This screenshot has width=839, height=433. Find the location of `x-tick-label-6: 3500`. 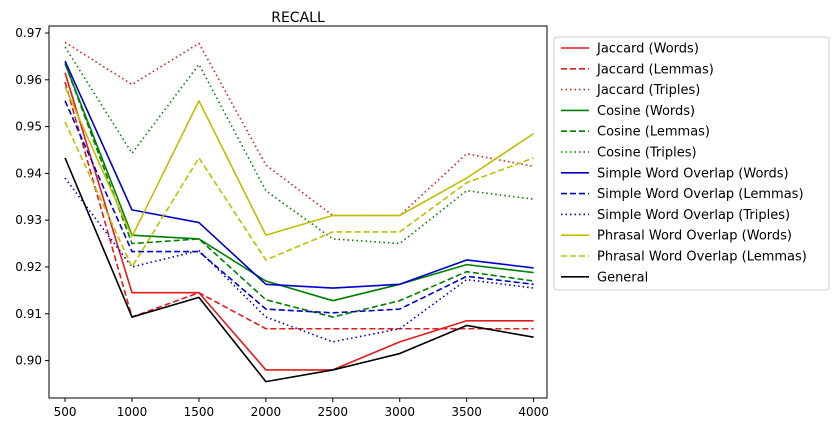

x-tick-label-6: 3500 is located at coordinates (466, 412).